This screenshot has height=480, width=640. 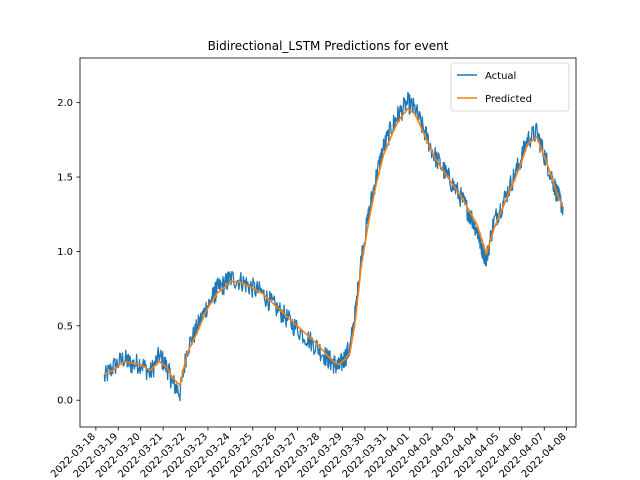 I want to click on legend-label: Actual, so click(x=500, y=76).